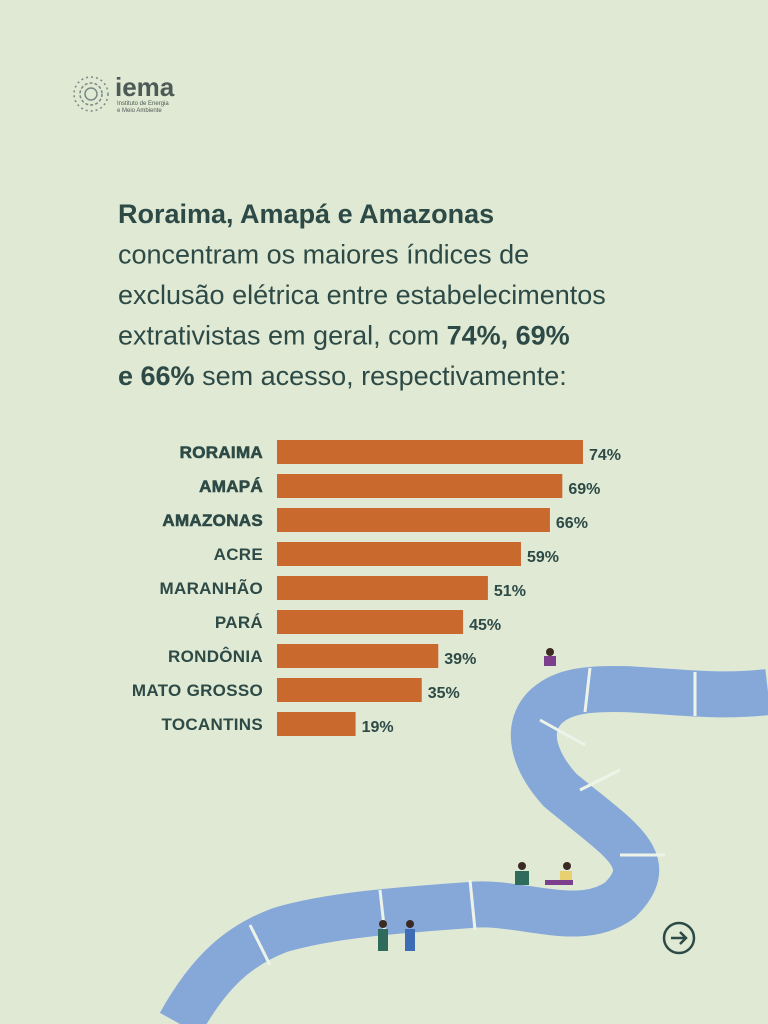 This screenshot has width=768, height=1024. What do you see at coordinates (91, 94) in the screenshot?
I see `logo-mark` at bounding box center [91, 94].